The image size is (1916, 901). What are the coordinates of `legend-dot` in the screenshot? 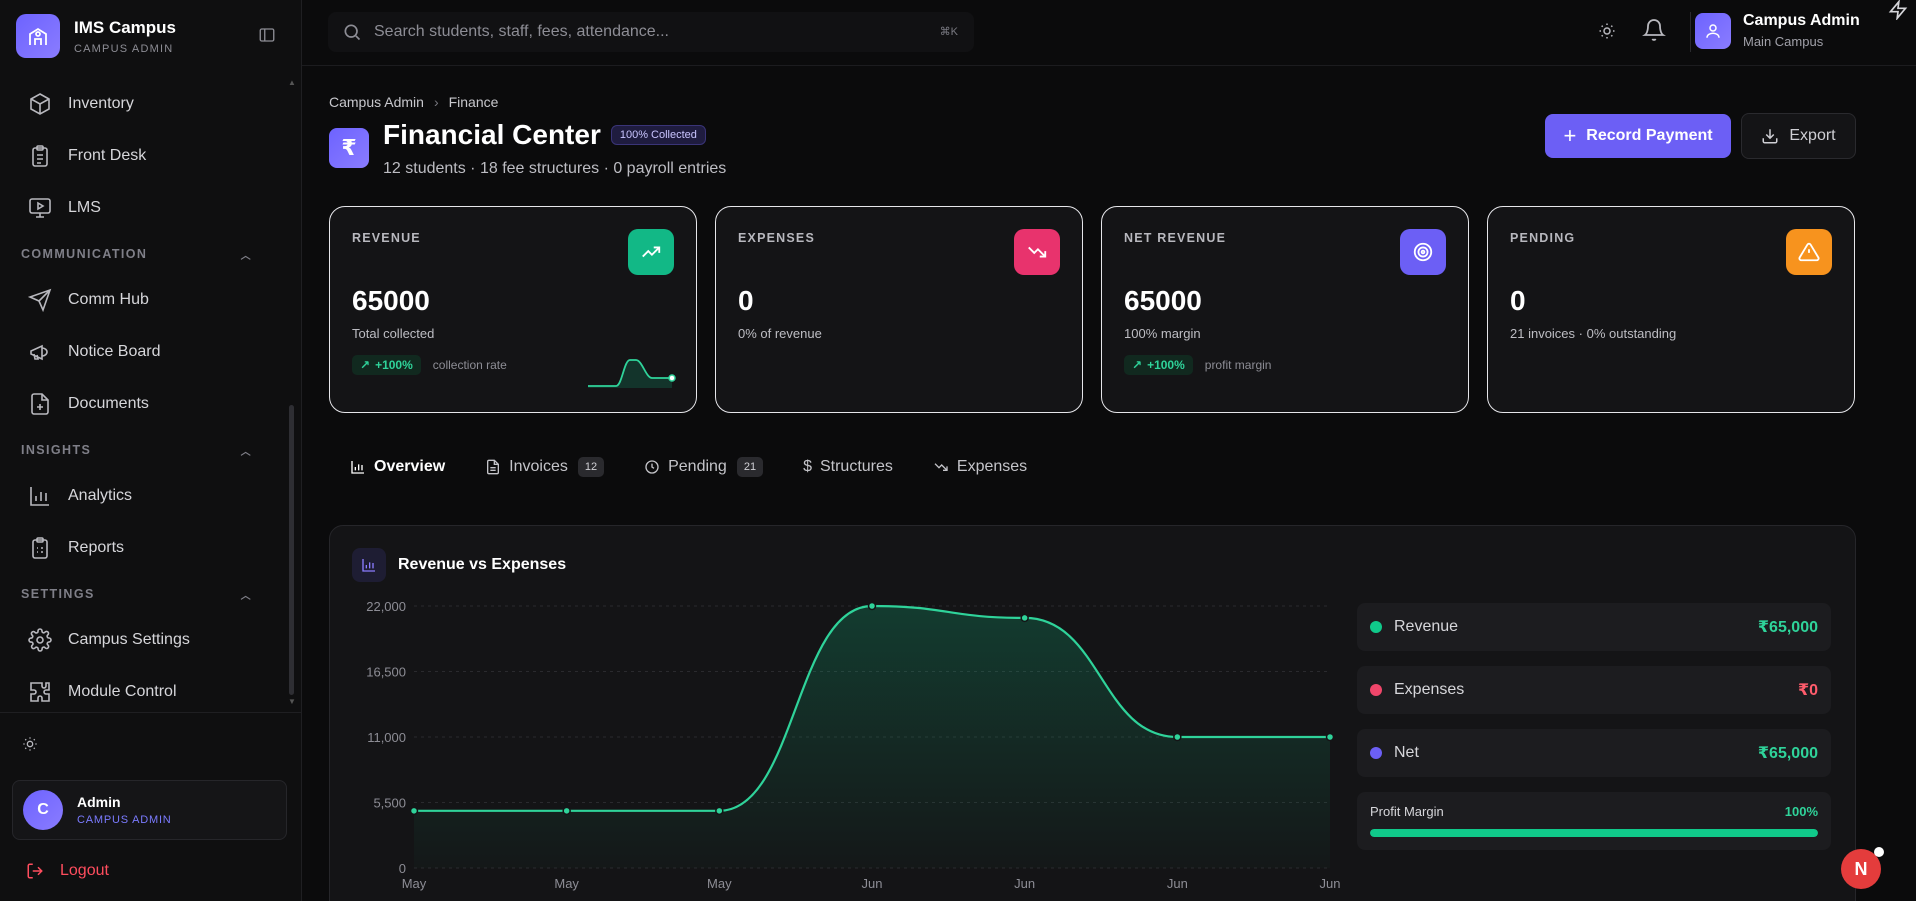 It's located at (1376, 627).